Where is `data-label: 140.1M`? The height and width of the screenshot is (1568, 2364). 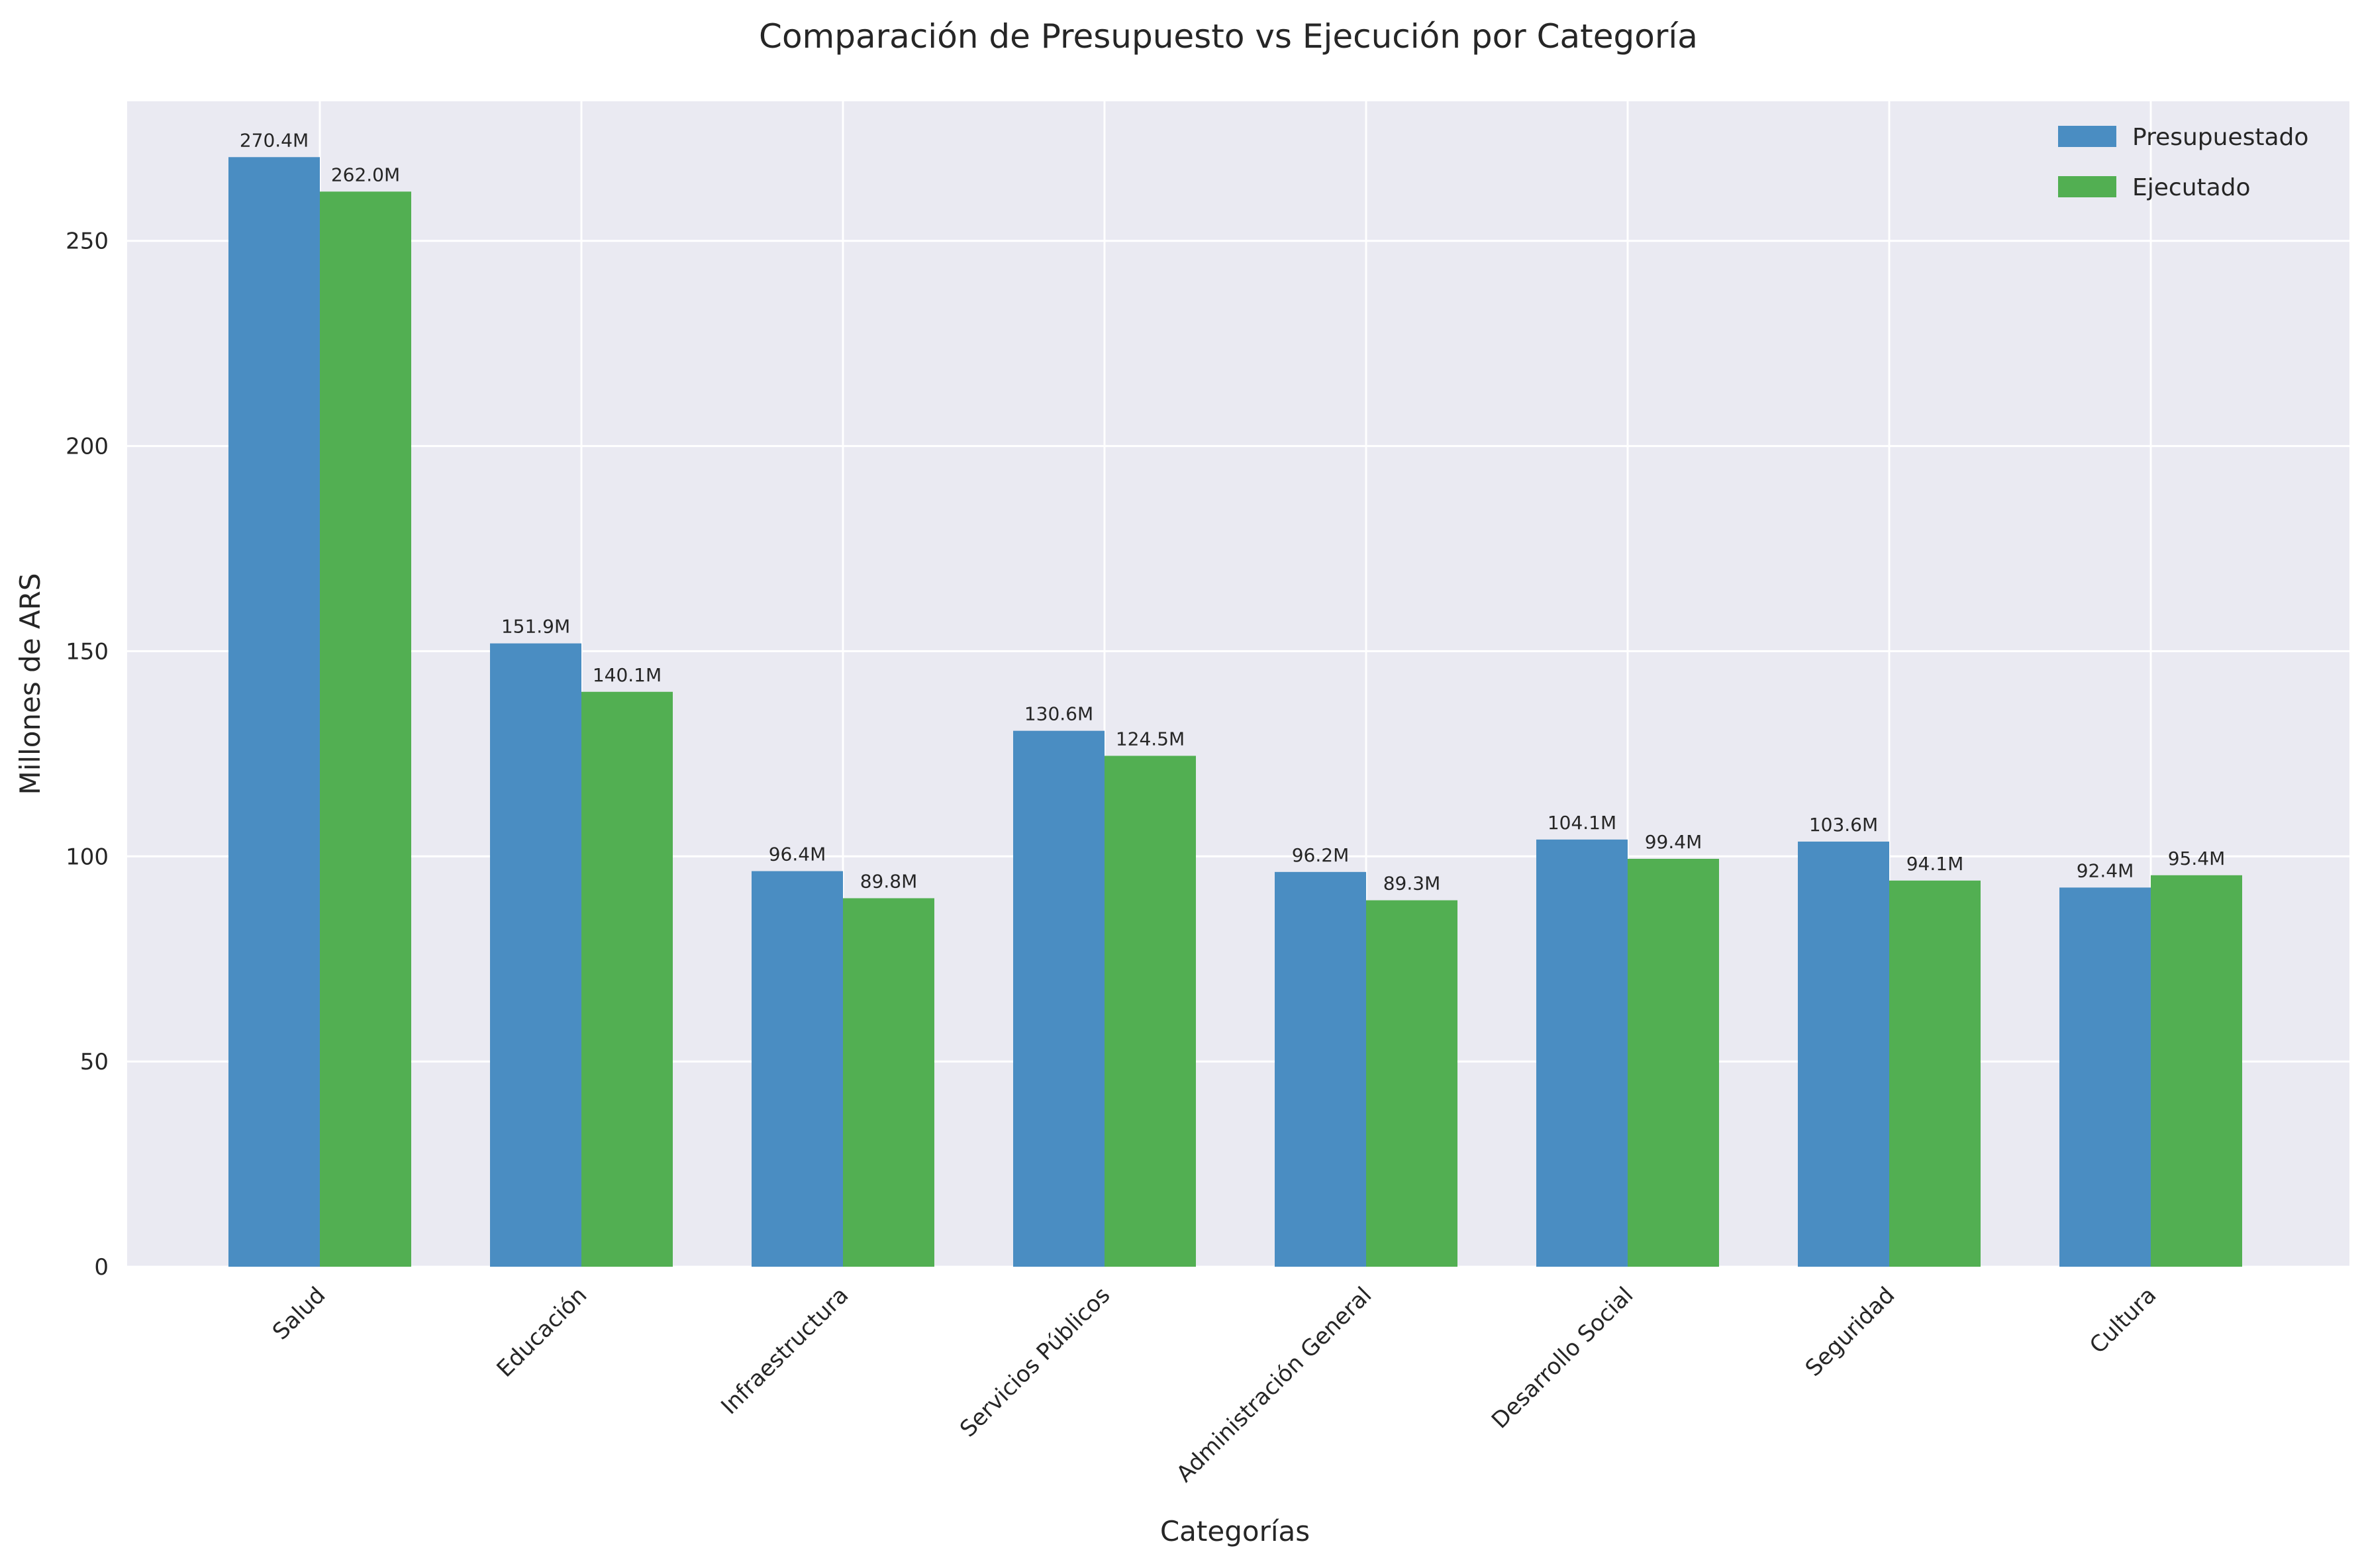 data-label: 140.1M is located at coordinates (627, 675).